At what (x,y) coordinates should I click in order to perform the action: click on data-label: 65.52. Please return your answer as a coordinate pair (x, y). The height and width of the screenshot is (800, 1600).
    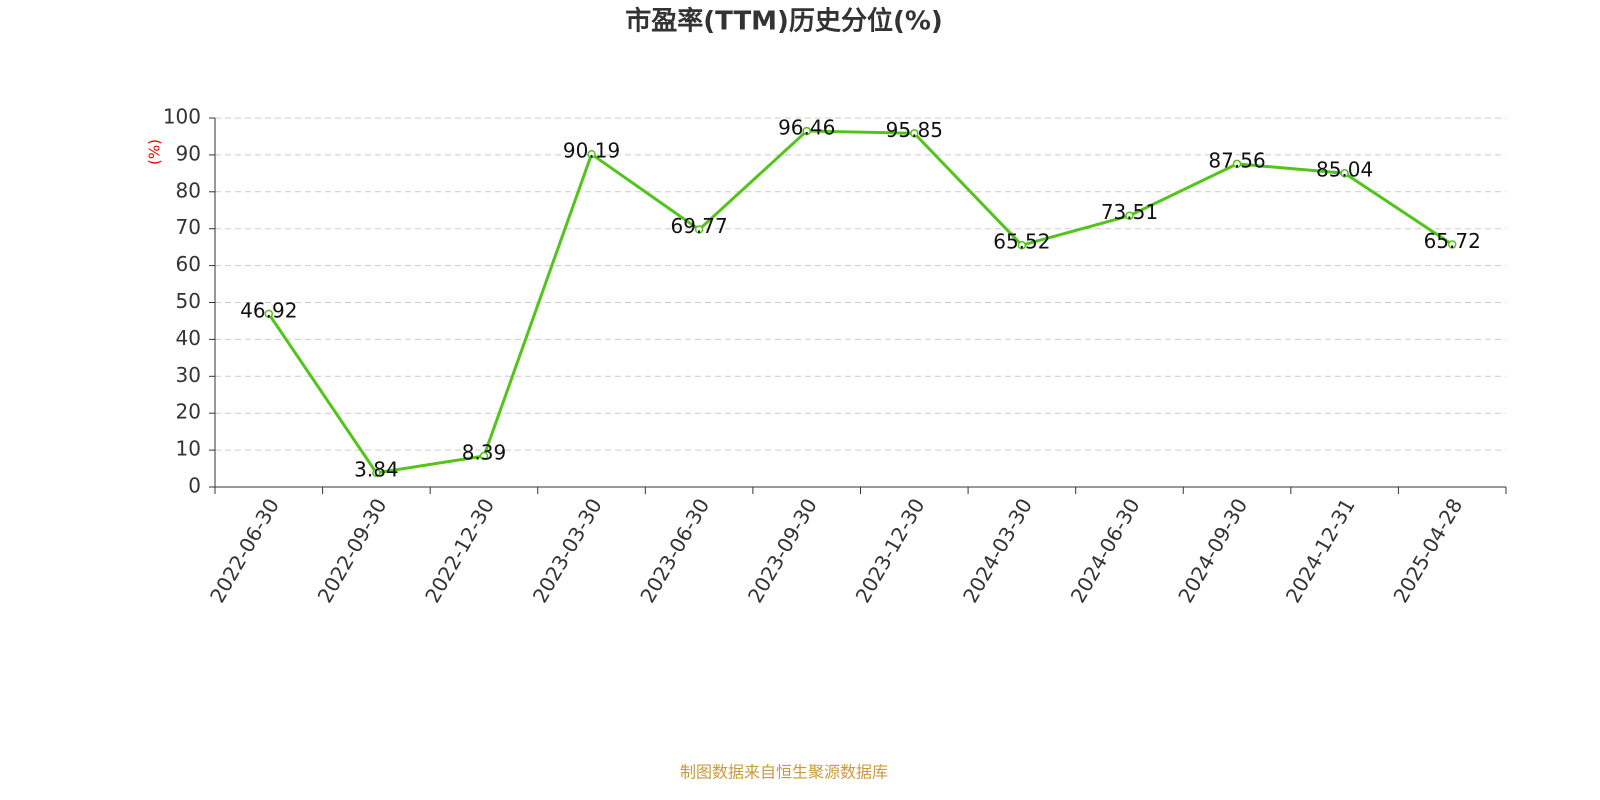
    Looking at the image, I should click on (1021, 242).